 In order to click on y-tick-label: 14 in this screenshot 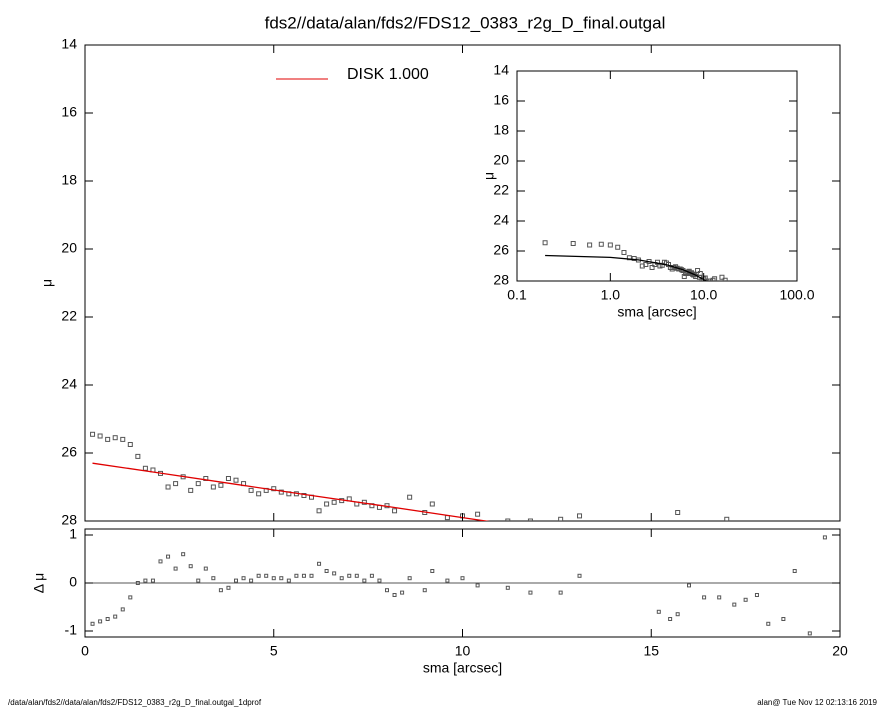, I will do `click(501, 70)`.